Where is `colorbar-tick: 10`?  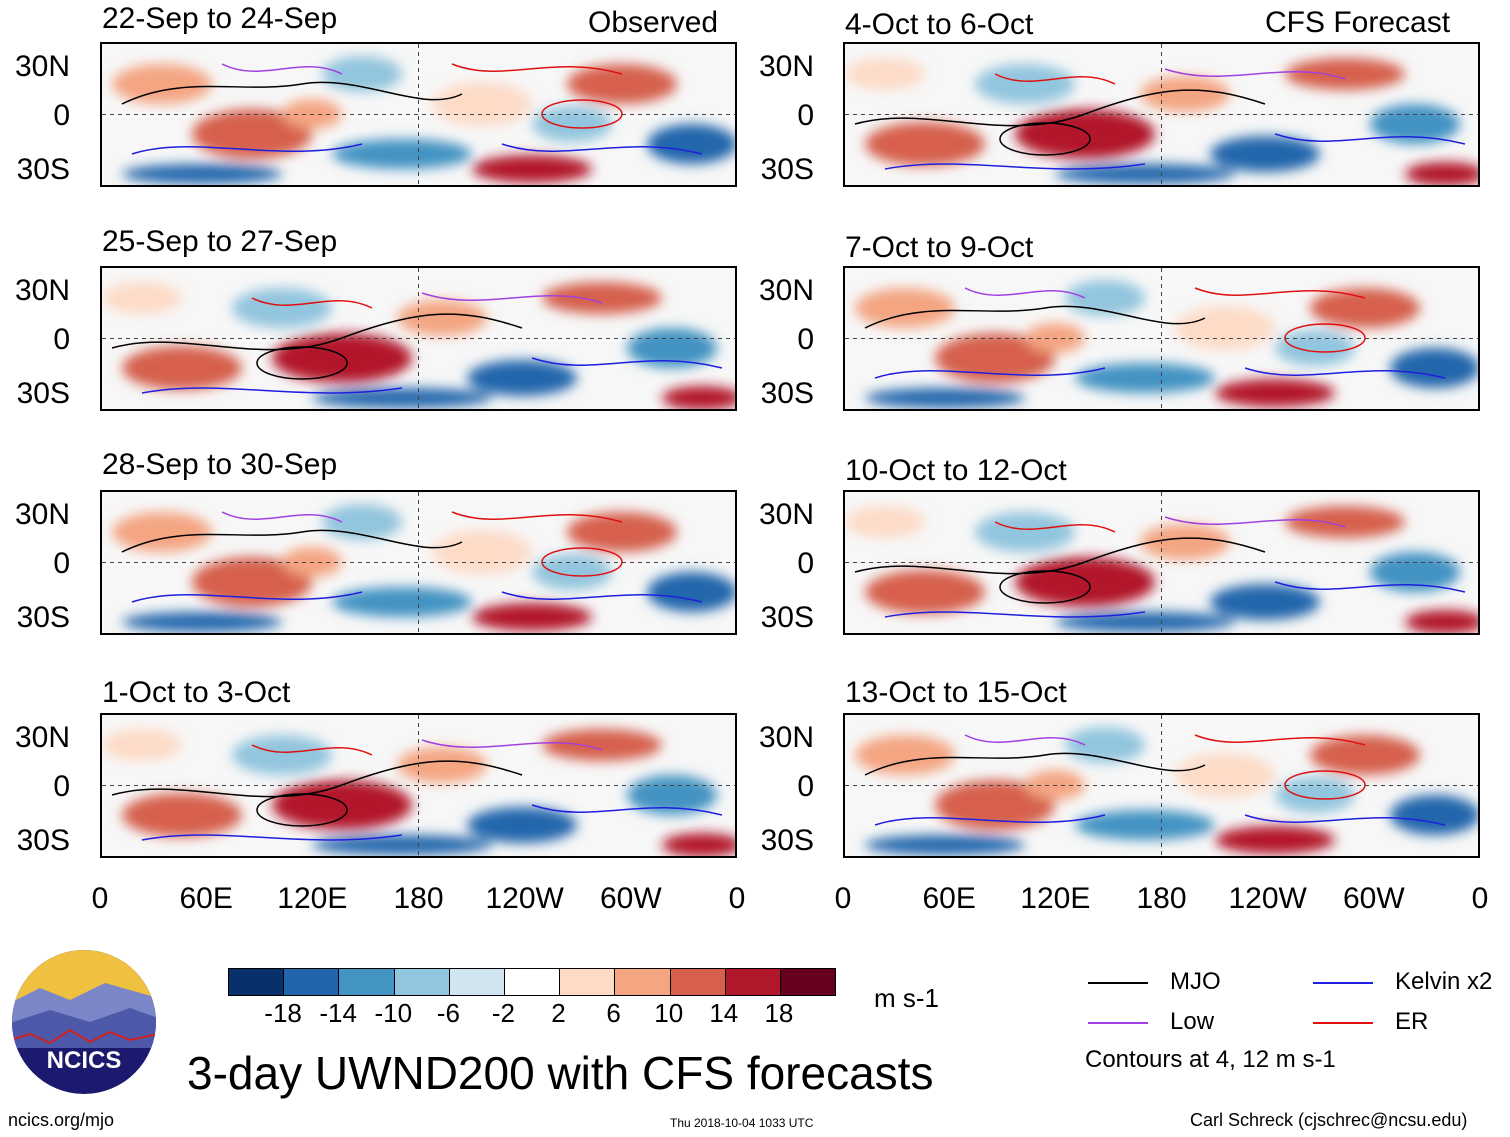
colorbar-tick: 10 is located at coordinates (669, 1013).